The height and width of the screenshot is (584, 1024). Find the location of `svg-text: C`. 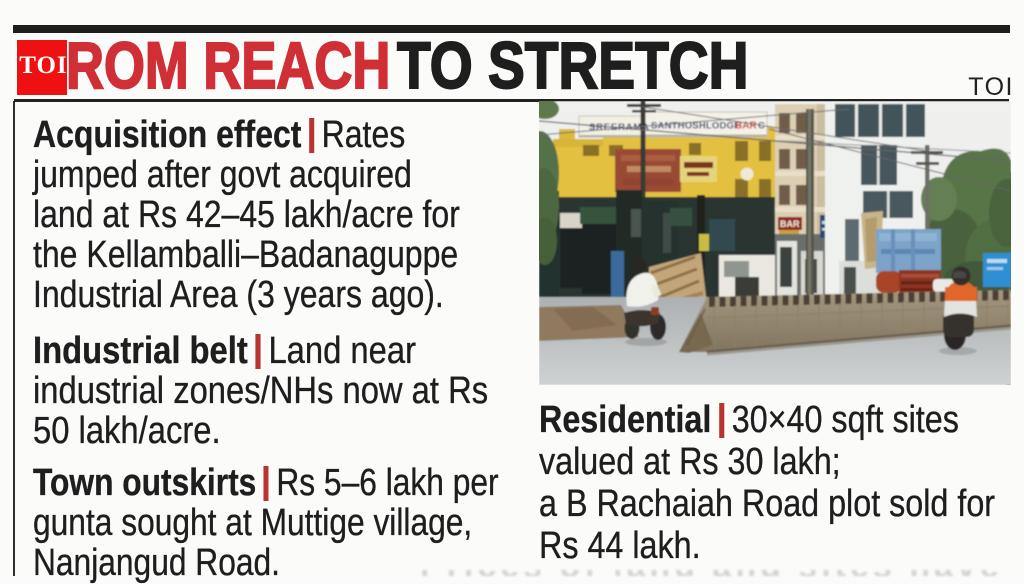

svg-text: C is located at coordinates (761, 126).